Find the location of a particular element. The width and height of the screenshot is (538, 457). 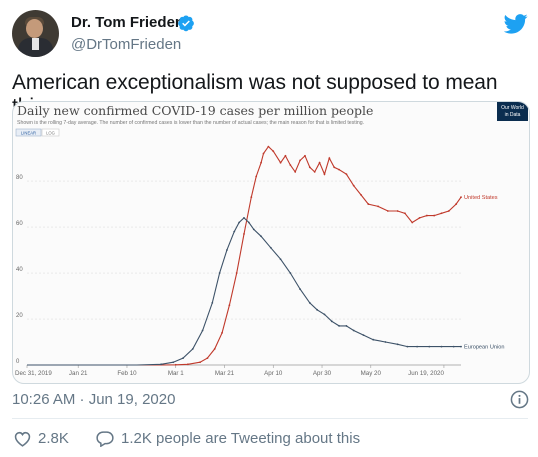

heart-icon is located at coordinates (22, 438).